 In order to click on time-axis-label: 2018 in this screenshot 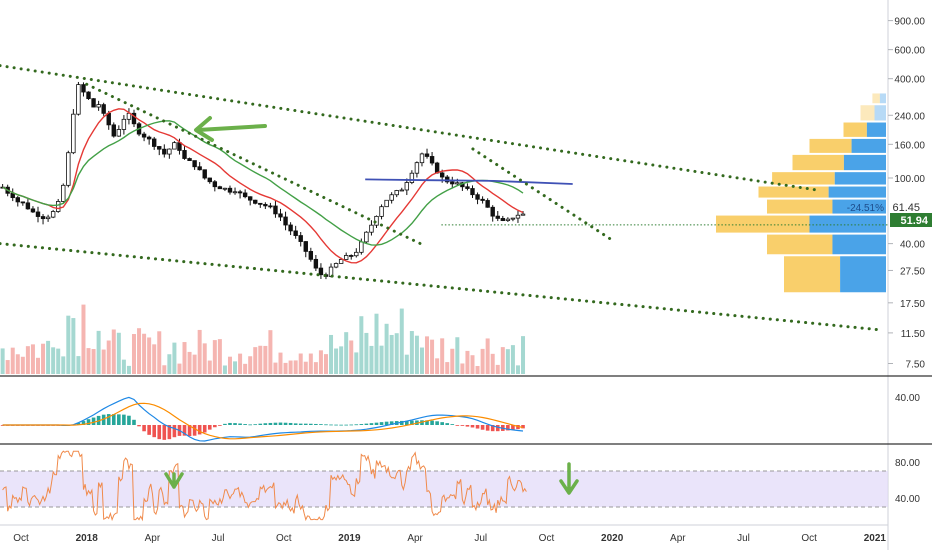, I will do `click(87, 538)`.